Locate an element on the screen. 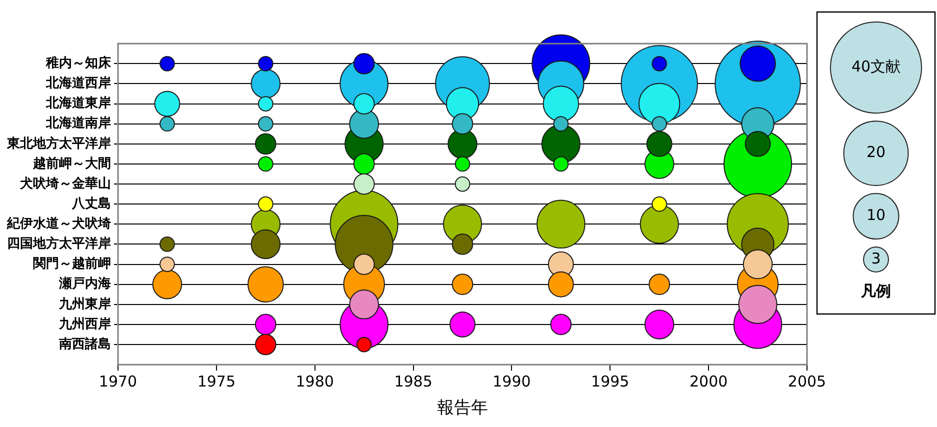  legend-label: 40文献 is located at coordinates (876, 66).